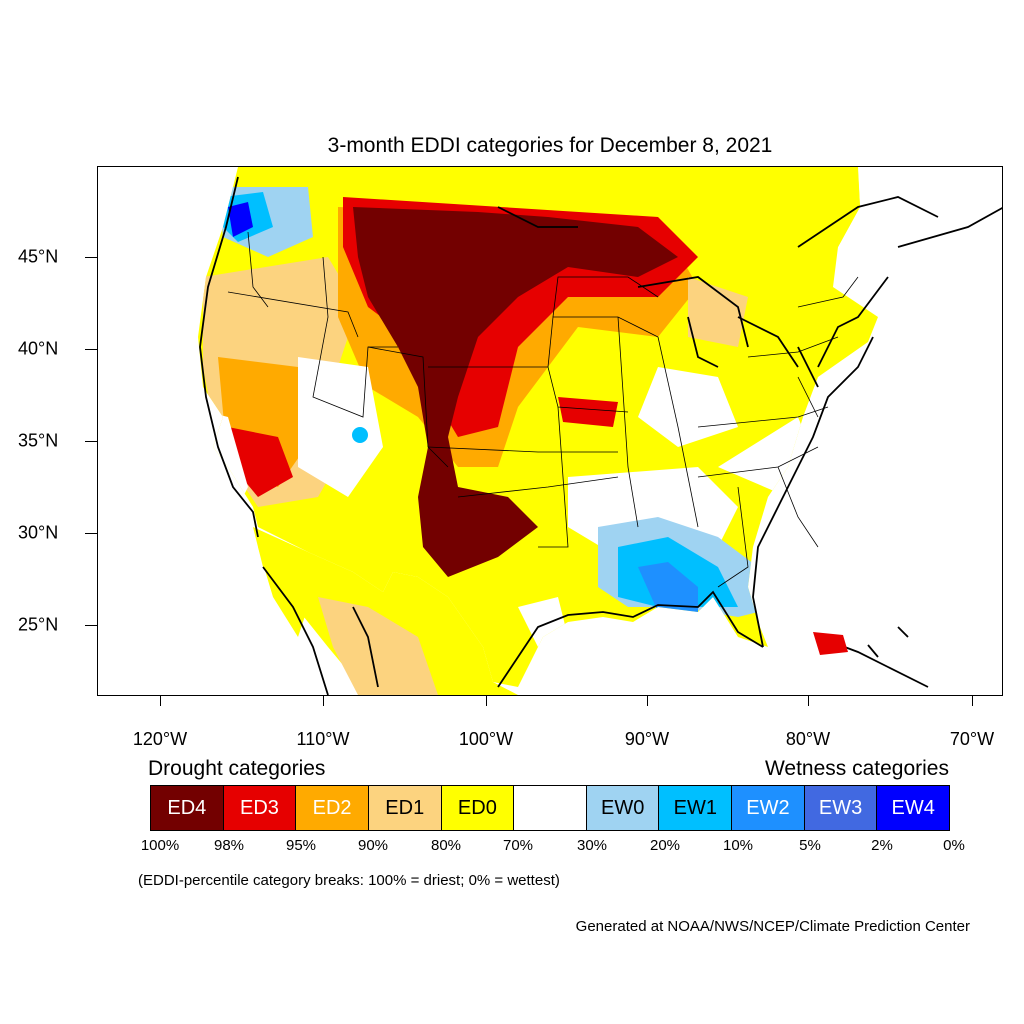 The height and width of the screenshot is (1024, 1024). I want to click on lon-label-80w: 80°W, so click(808, 739).